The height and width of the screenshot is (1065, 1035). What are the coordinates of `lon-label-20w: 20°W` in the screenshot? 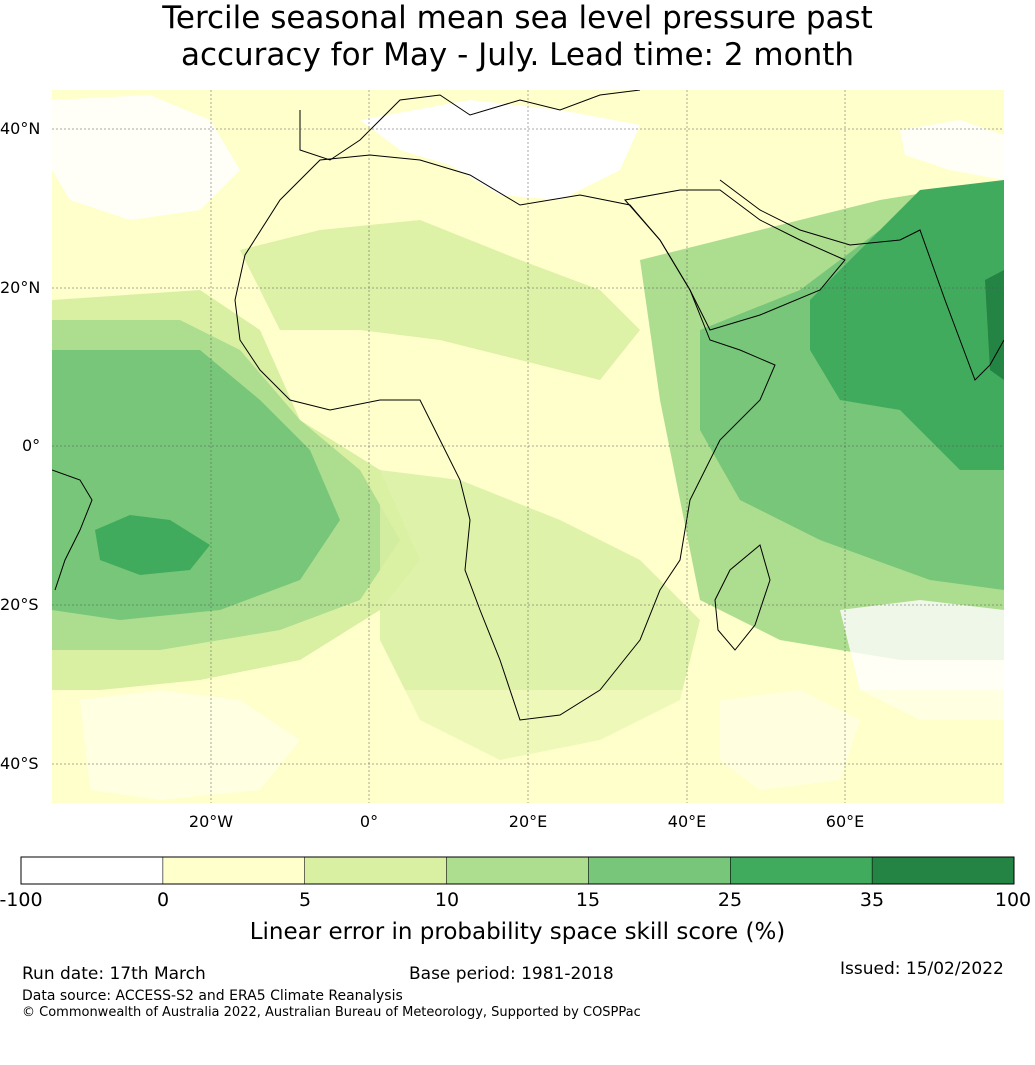 It's located at (211, 821).